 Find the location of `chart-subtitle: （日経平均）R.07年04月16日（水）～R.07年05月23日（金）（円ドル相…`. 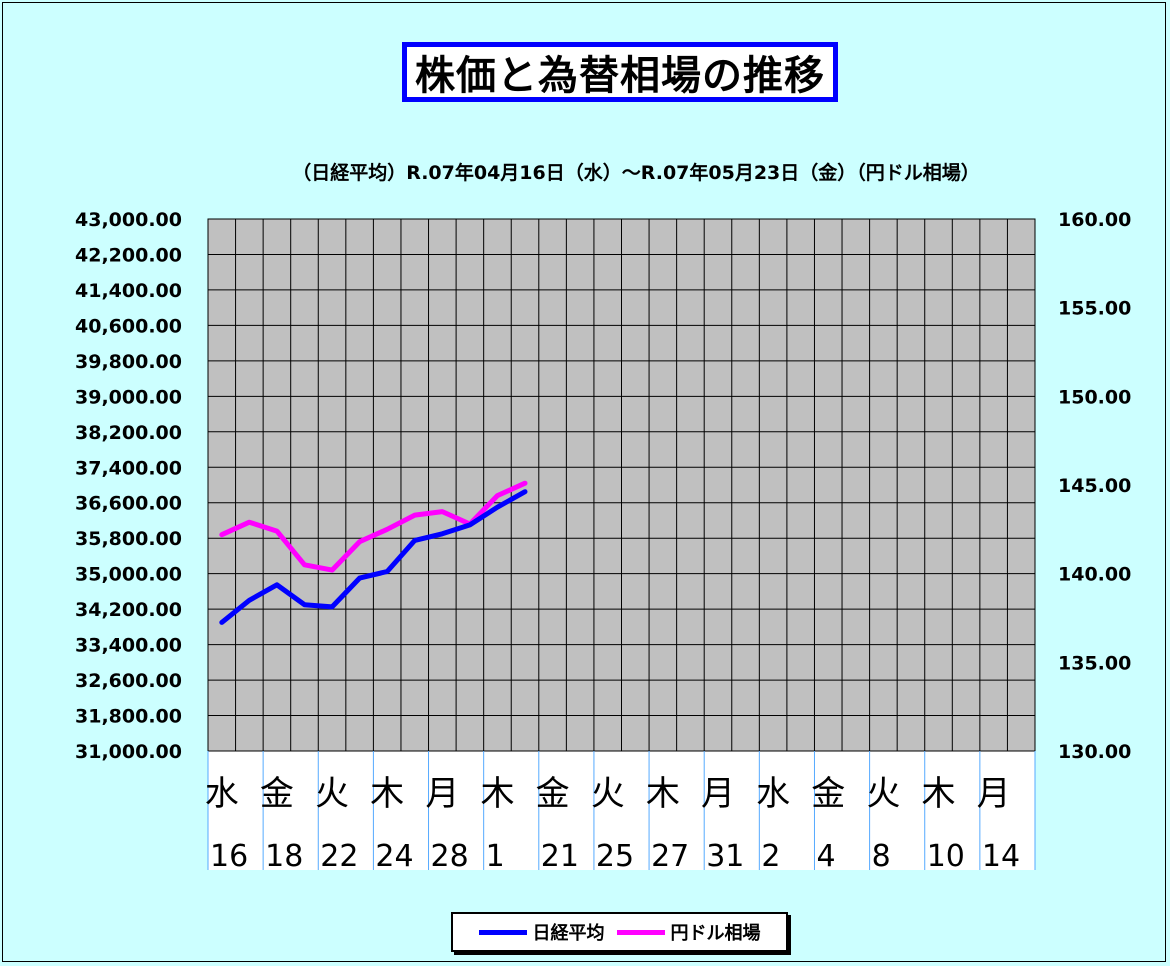

chart-subtitle: （日経平均）R.07年04月16日（水）～R.07年05月23日（金）（円ドル相… is located at coordinates (636, 173).